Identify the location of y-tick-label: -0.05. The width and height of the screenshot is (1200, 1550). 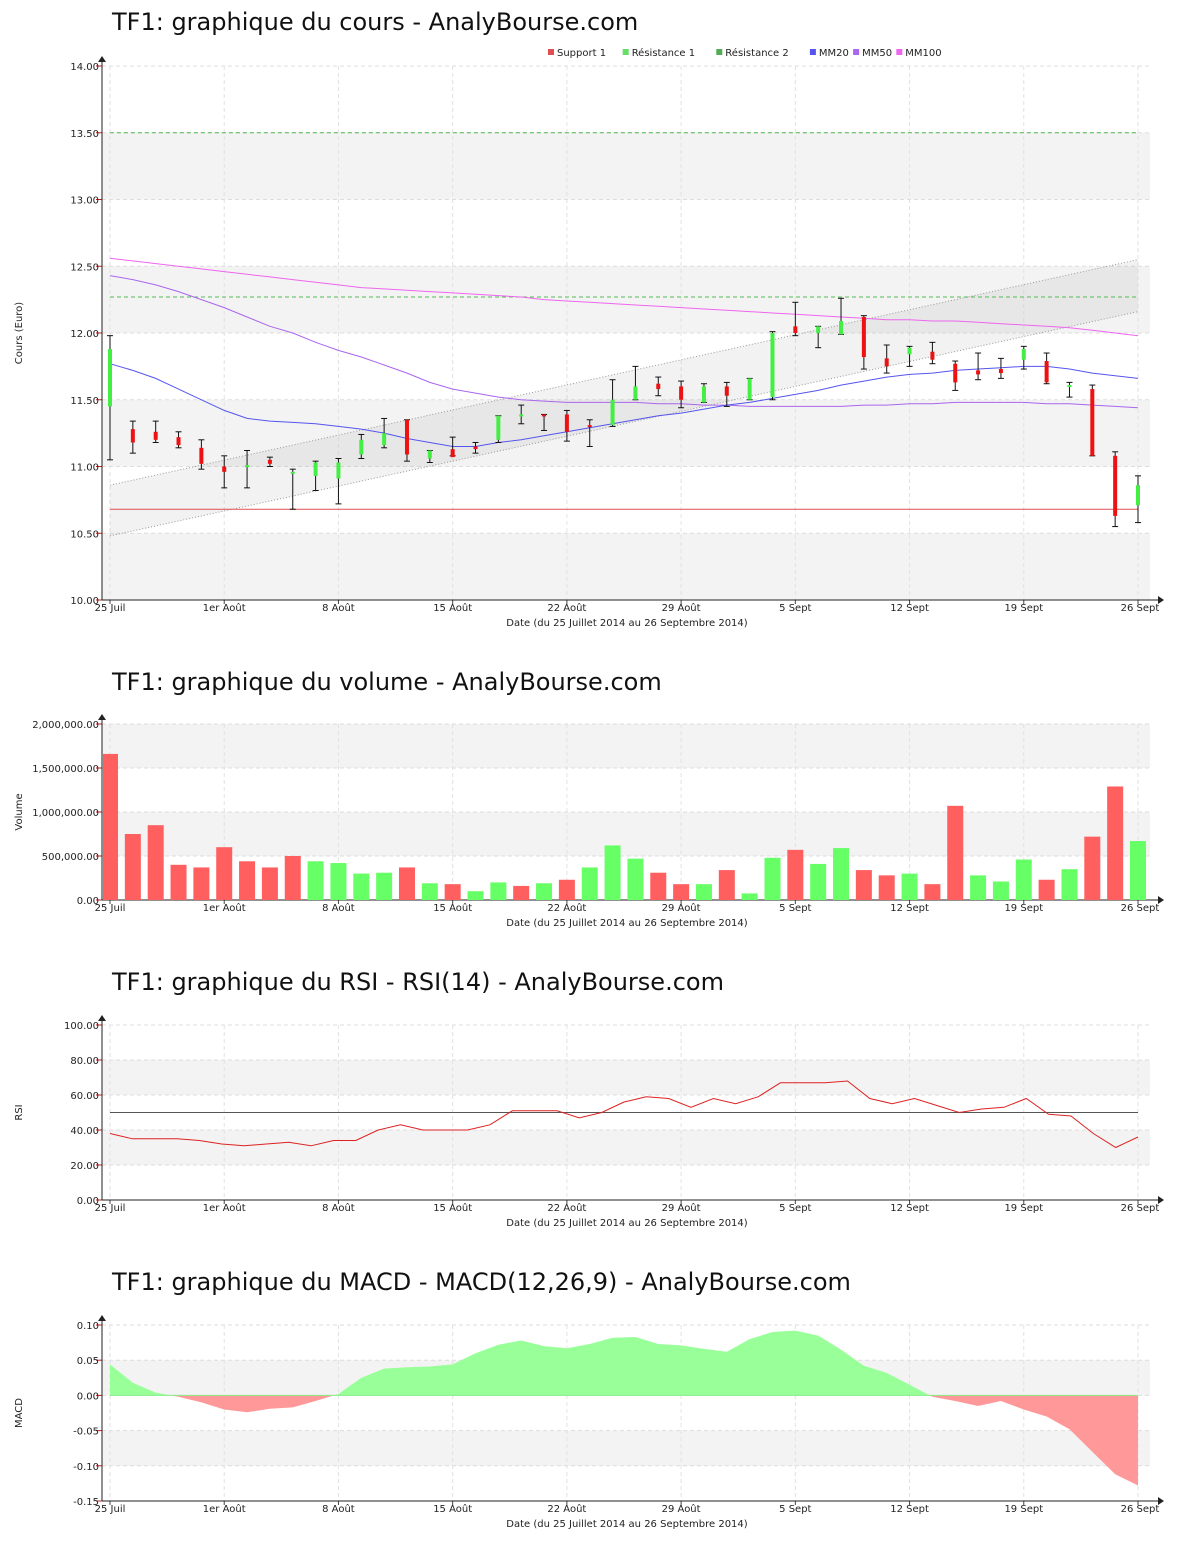
(86, 1432).